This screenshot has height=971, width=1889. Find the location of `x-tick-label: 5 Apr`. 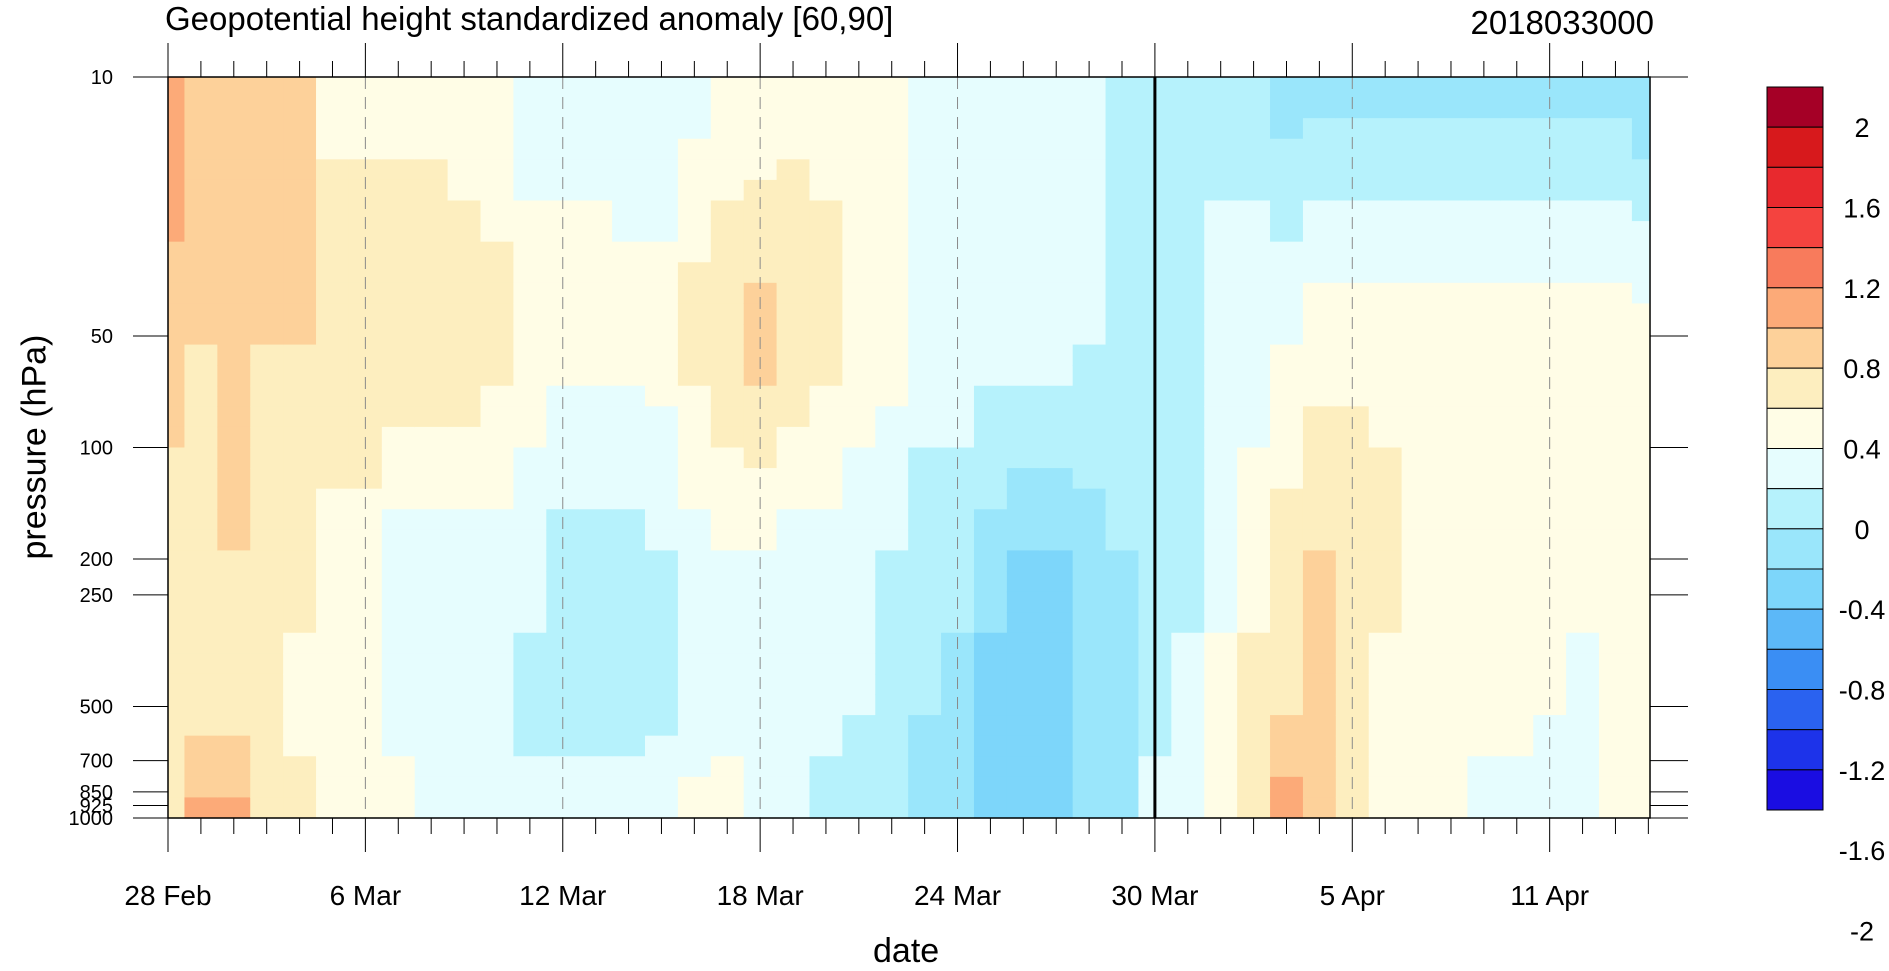

x-tick-label: 5 Apr is located at coordinates (1352, 895).